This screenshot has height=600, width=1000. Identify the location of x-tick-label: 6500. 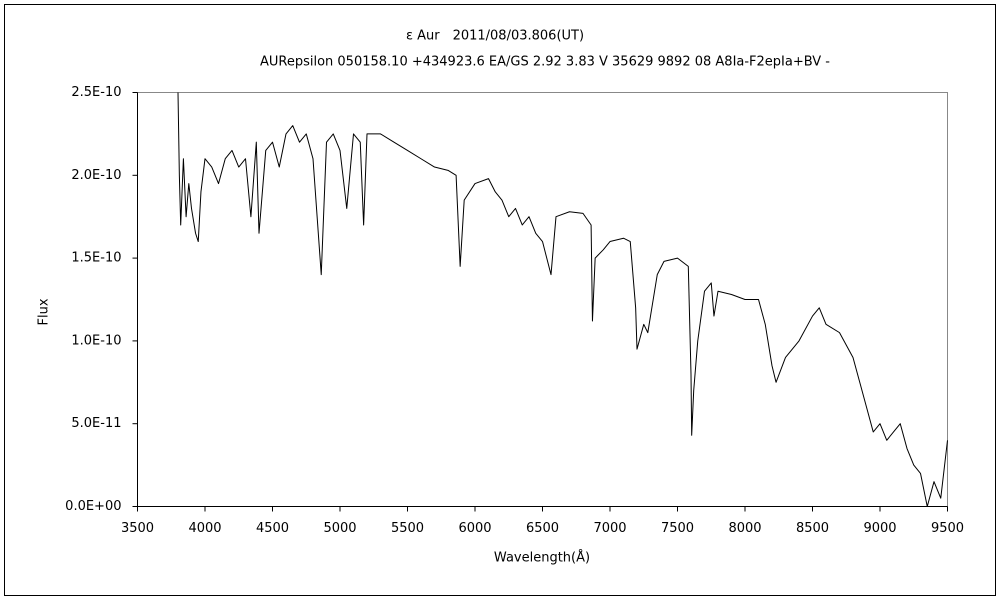
(542, 528).